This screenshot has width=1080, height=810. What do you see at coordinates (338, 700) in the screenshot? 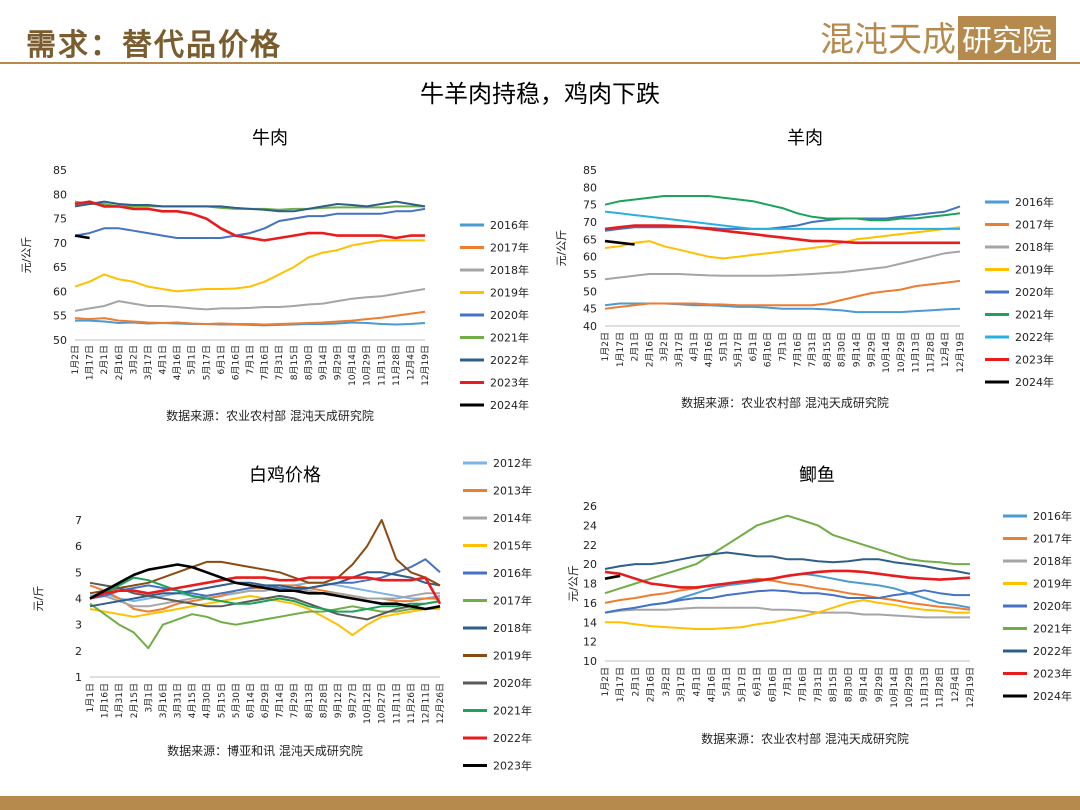
I see `x-tick-label: 9月12日` at bounding box center [338, 700].